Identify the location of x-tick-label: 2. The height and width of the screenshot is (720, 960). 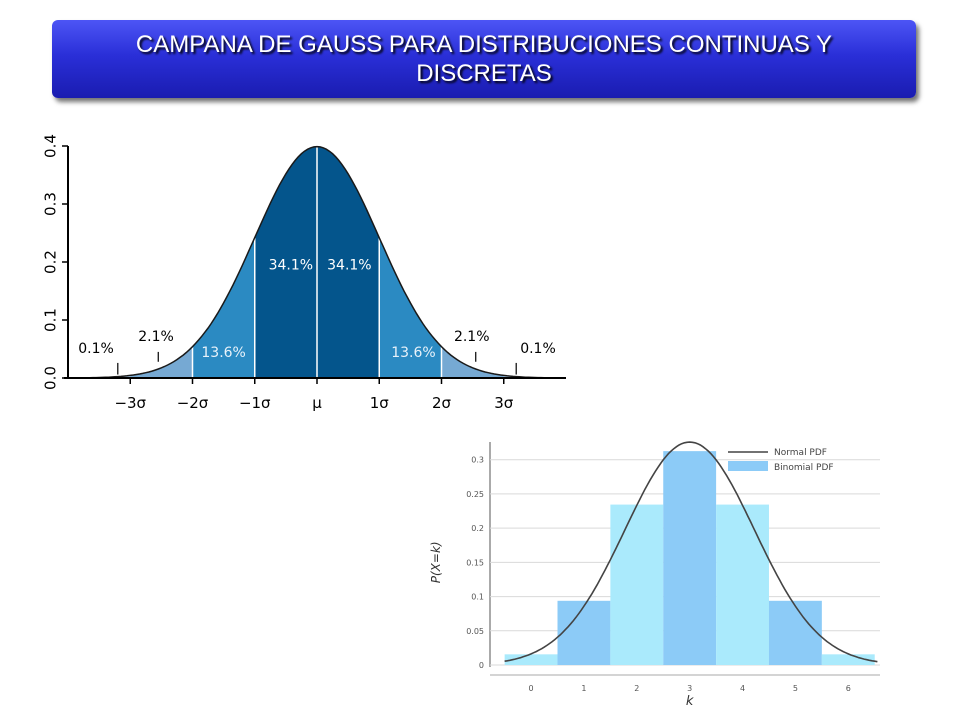
(636, 688).